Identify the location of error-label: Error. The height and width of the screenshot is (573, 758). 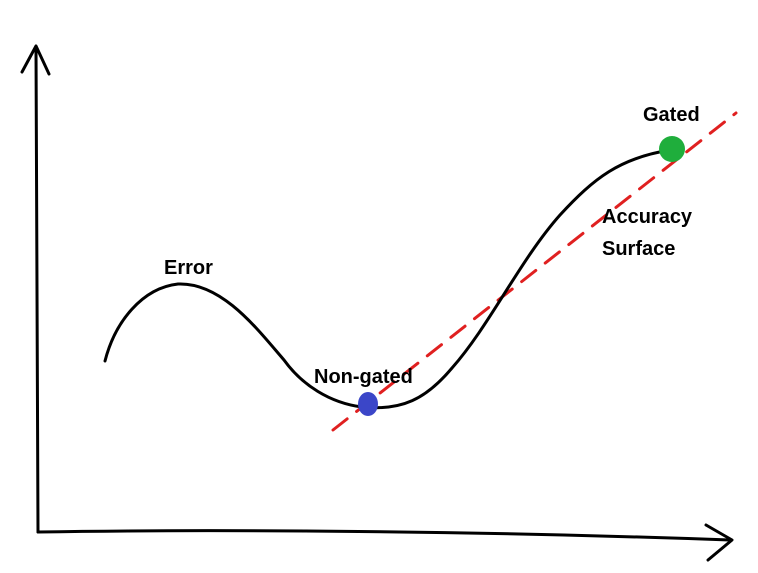
(188, 268).